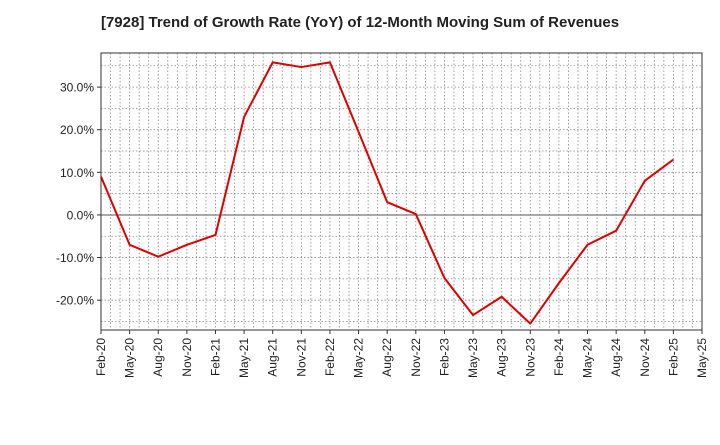 The height and width of the screenshot is (445, 720). I want to click on x-tick-label: May-20, so click(130, 358).